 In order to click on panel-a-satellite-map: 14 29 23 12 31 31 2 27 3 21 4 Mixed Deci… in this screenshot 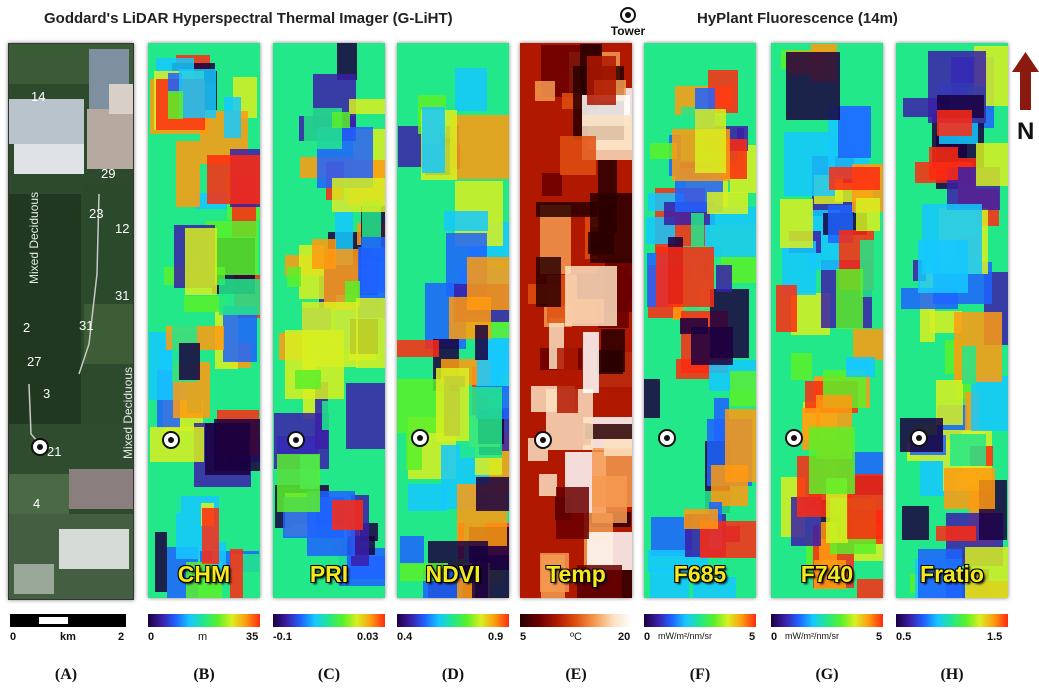, I will do `click(71, 321)`.